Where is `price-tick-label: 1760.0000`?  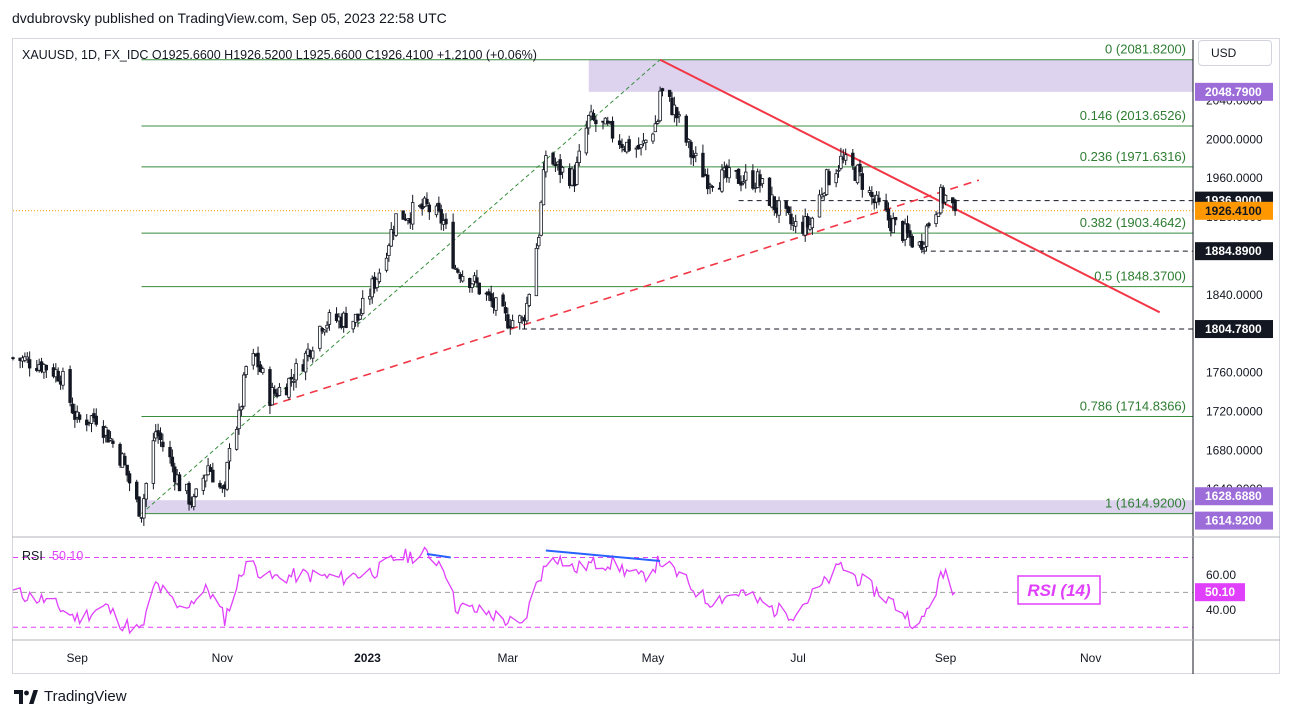 price-tick-label: 1760.0000 is located at coordinates (1234, 373).